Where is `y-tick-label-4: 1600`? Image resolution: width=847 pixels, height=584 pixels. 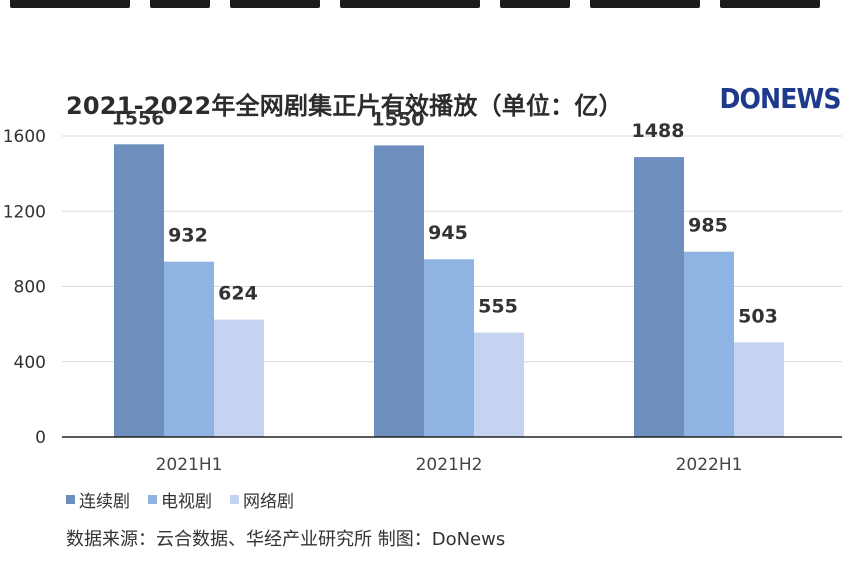
y-tick-label-4: 1600 is located at coordinates (24, 137).